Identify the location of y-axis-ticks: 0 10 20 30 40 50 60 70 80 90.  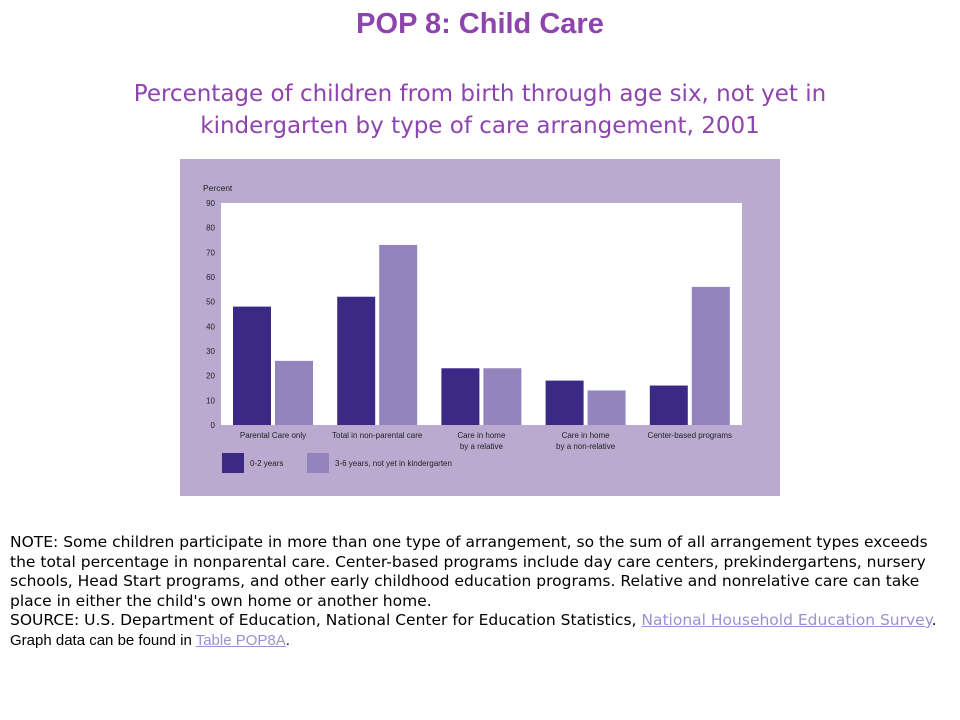
(210, 314).